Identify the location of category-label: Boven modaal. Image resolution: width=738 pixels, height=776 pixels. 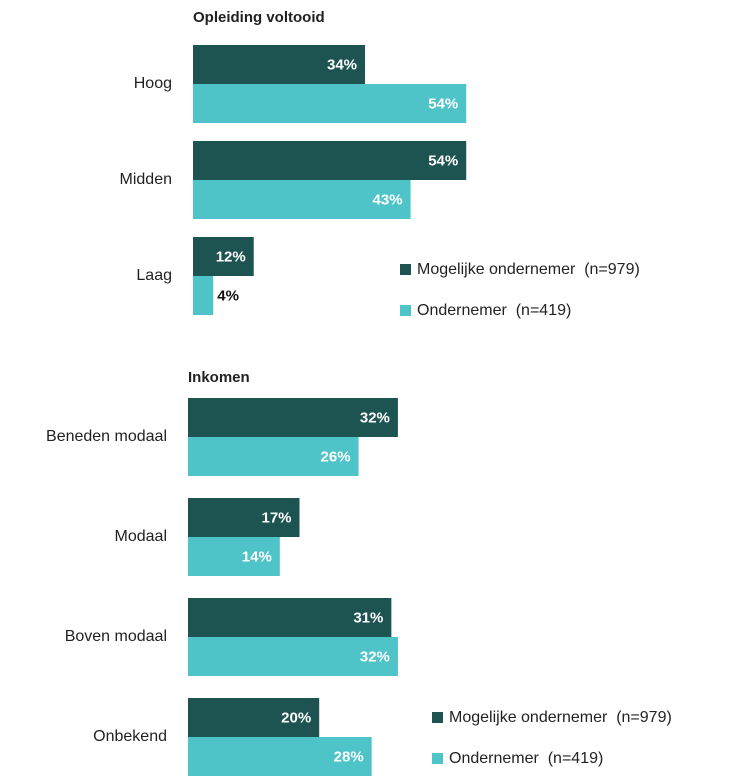
(116, 636).